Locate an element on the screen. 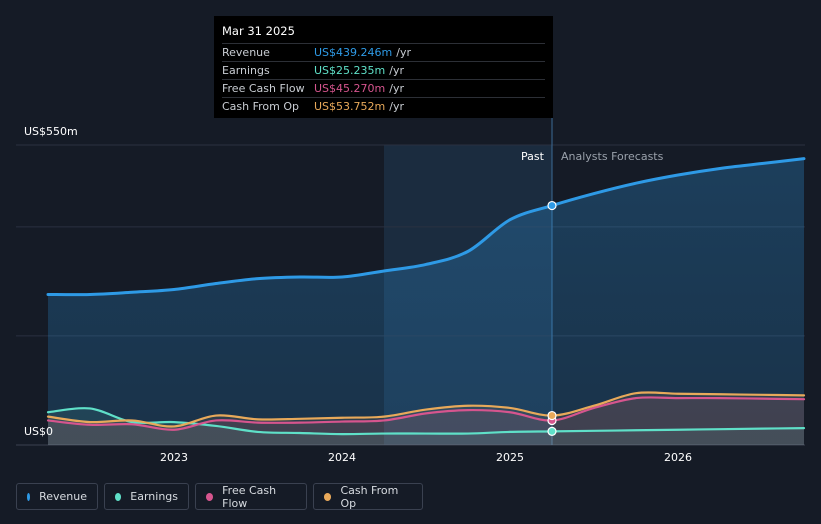  legend-item-cash-from-op: Cash From Op is located at coordinates (368, 496).